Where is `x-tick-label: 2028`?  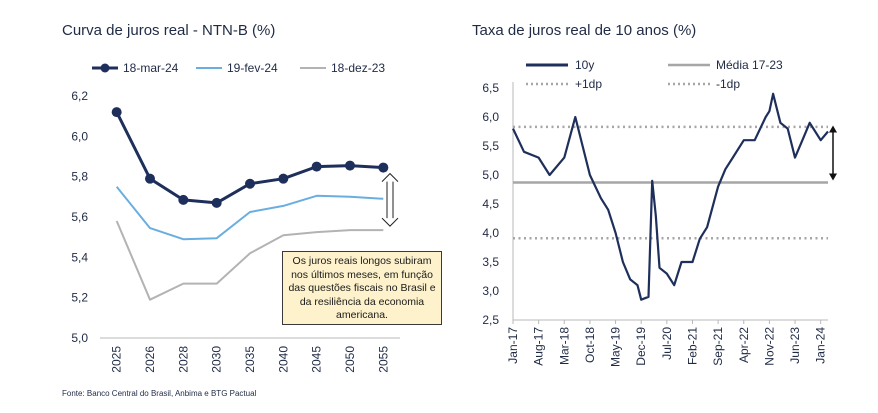 x-tick-label: 2028 is located at coordinates (183, 359).